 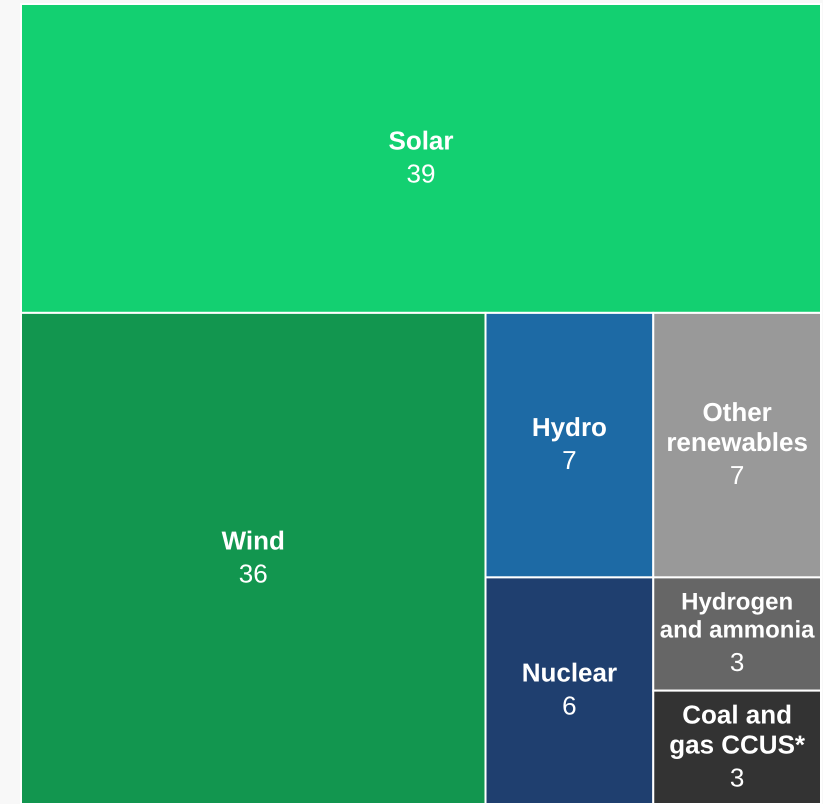 I want to click on category-label: Hydro, so click(x=569, y=427).